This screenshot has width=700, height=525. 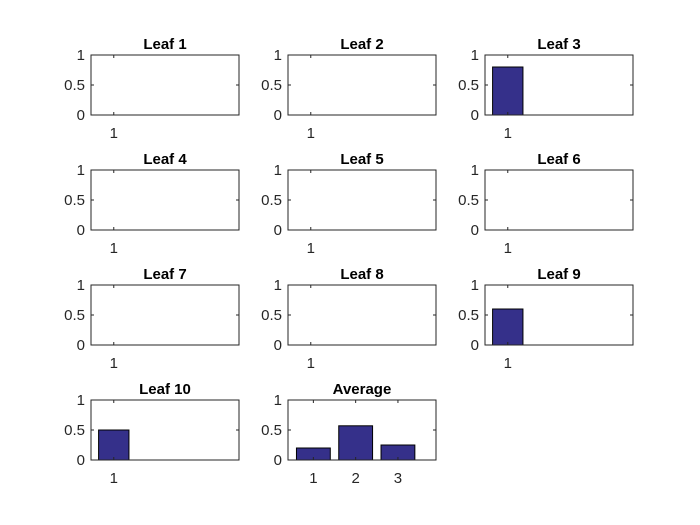 I want to click on subplot-title: Leaf 5, so click(x=361, y=159).